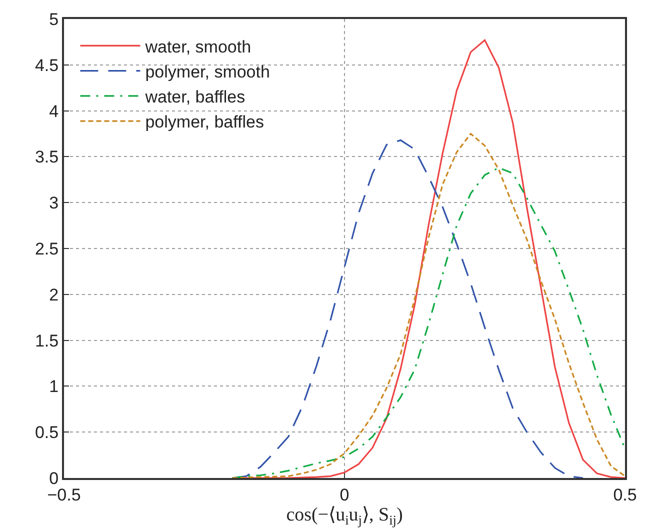  What do you see at coordinates (198, 46) in the screenshot?
I see `legend-label: water, smooth` at bounding box center [198, 46].